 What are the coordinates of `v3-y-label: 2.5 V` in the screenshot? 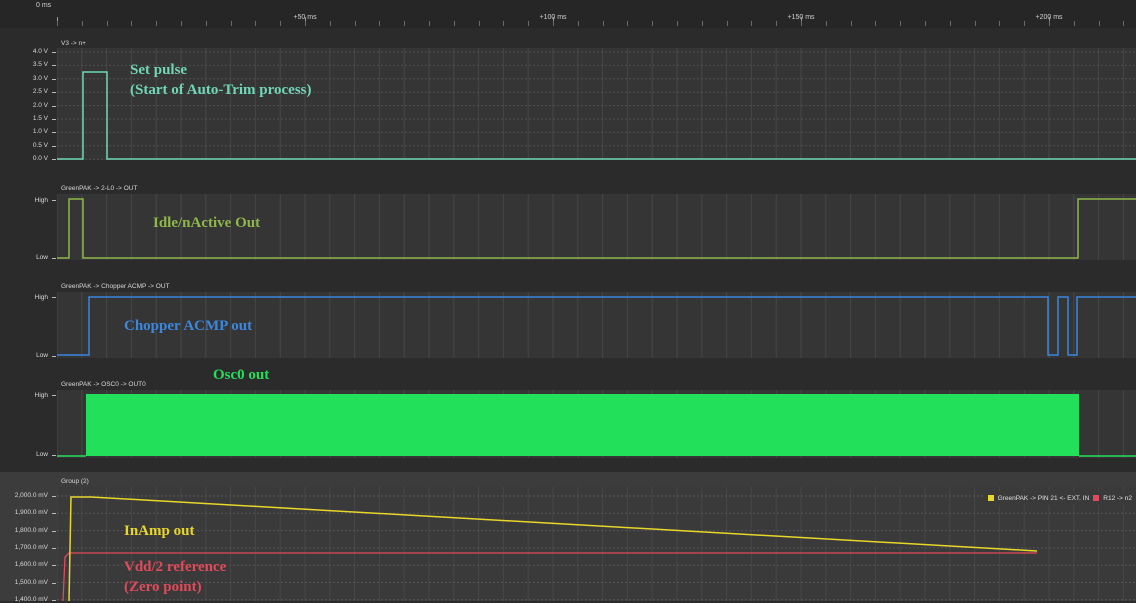 It's located at (40, 92).